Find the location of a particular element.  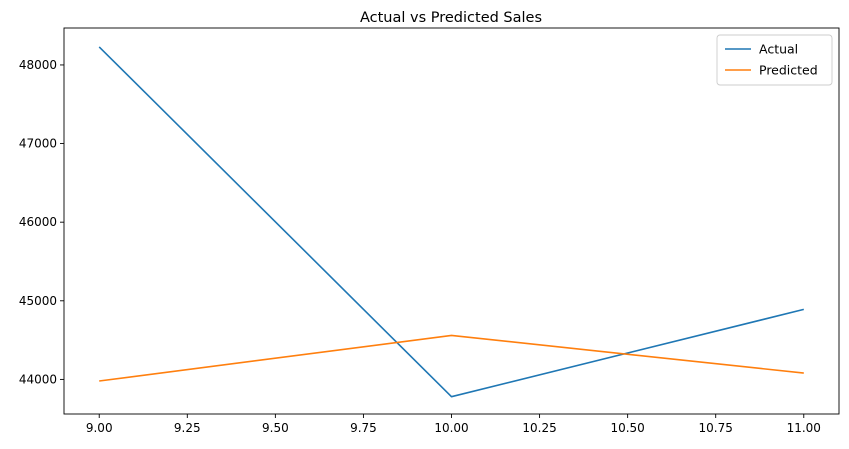

y-axis: 44000 45000 46000 47000 48000 is located at coordinates (41, 222).